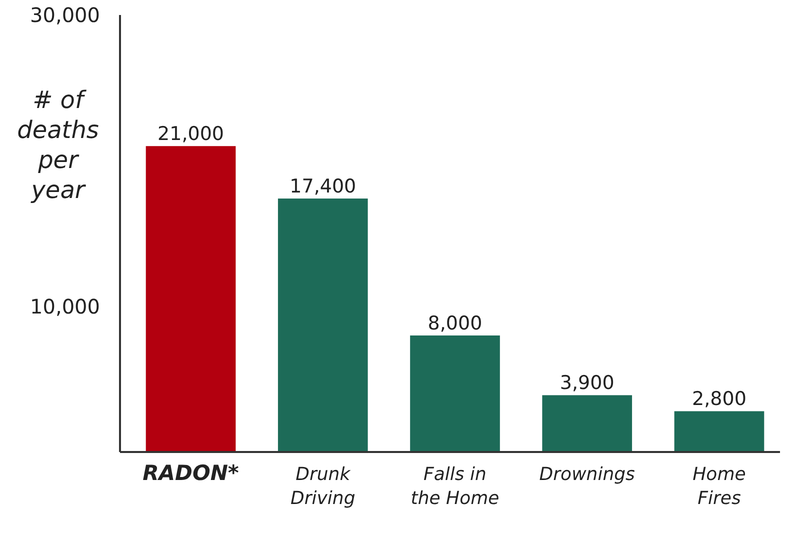 Image resolution: width=800 pixels, height=533 pixels. Describe the element at coordinates (323, 486) in the screenshot. I see `x-tick-label: Drunk Driving` at that location.